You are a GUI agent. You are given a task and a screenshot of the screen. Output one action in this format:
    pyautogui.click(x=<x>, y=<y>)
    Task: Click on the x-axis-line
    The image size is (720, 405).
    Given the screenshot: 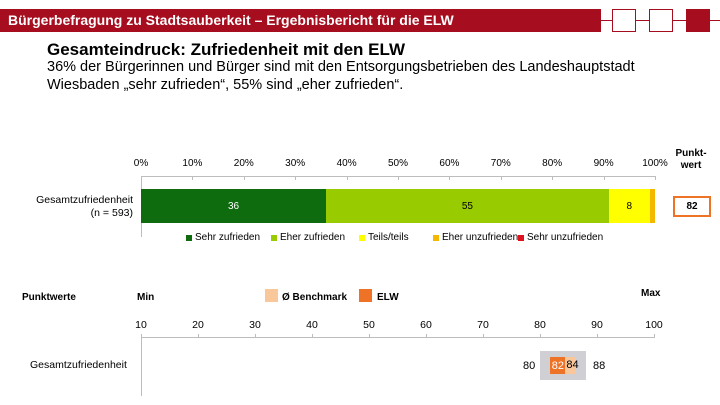 What is the action you would take?
    pyautogui.click(x=398, y=176)
    